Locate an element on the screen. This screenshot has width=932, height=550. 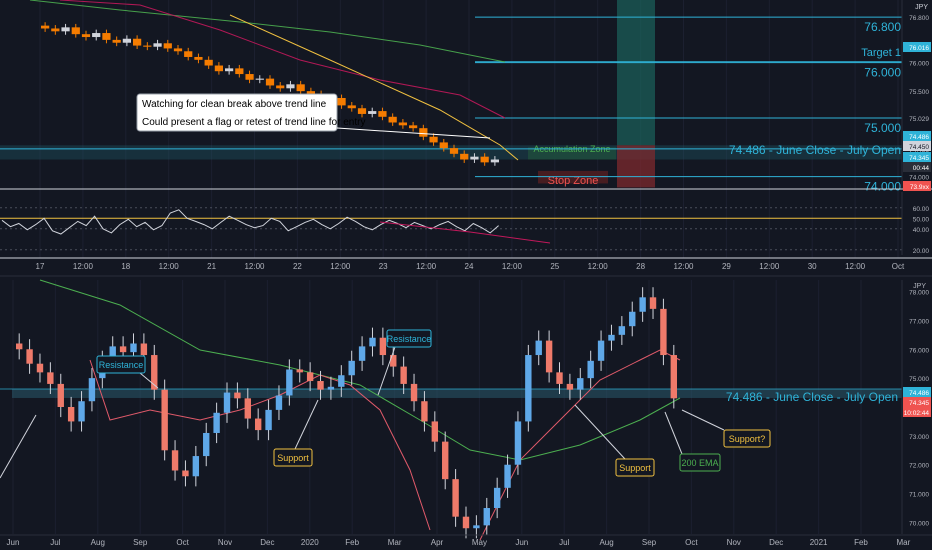
annotation-label: Support? is located at coordinates (747, 439).